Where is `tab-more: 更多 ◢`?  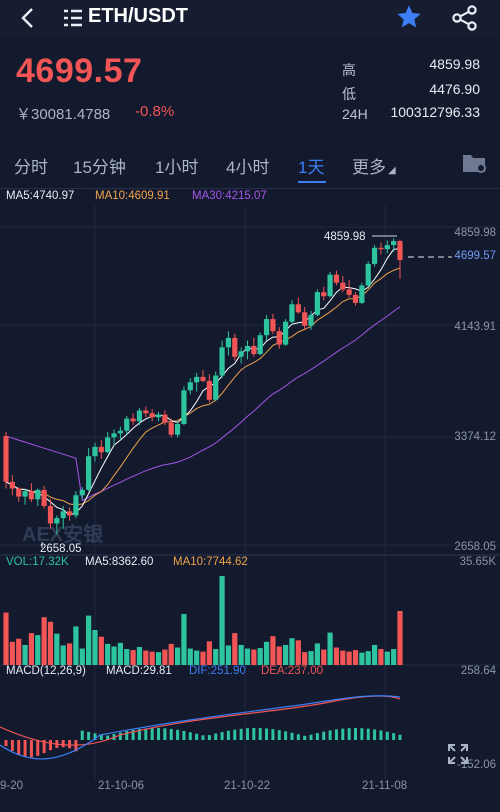
tab-more: 更多 ◢ is located at coordinates (374, 165).